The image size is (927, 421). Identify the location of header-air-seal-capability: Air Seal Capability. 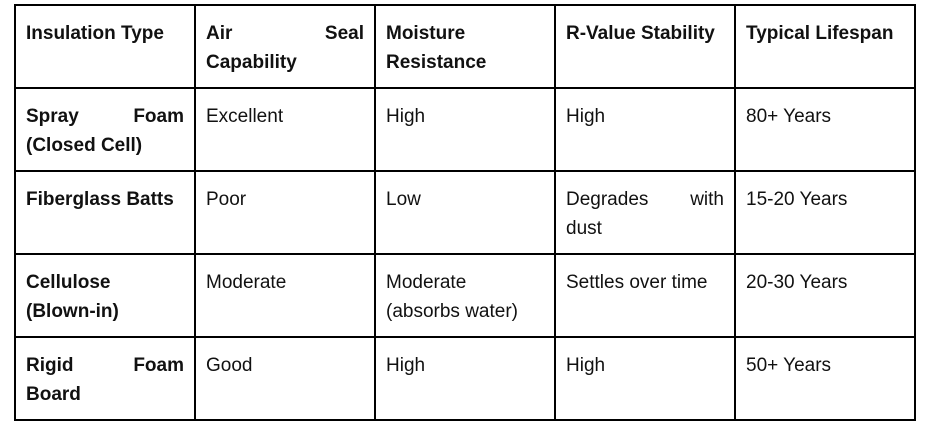
(285, 46).